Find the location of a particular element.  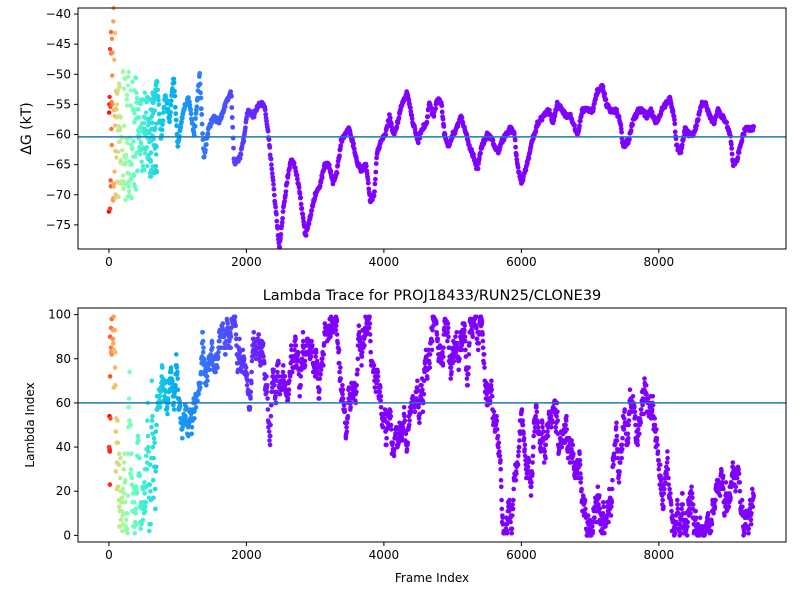

lambda-y-ticks: 0 20 40 60 80 100 is located at coordinates (63, 425).